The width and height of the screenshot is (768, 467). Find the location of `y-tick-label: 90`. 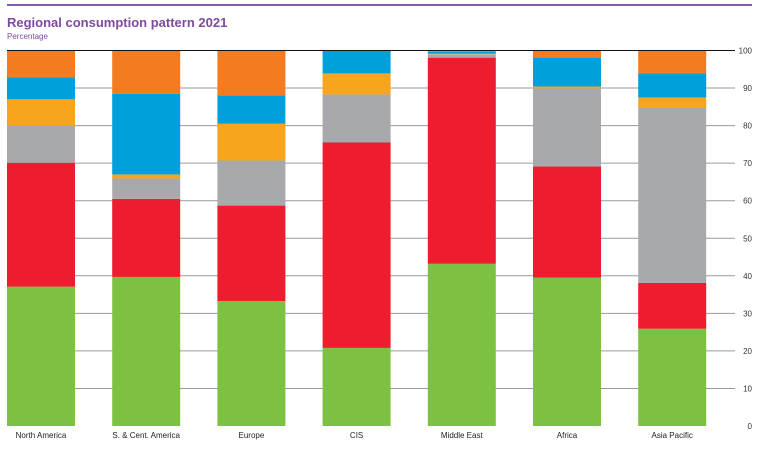

y-tick-label: 90 is located at coordinates (747, 88).